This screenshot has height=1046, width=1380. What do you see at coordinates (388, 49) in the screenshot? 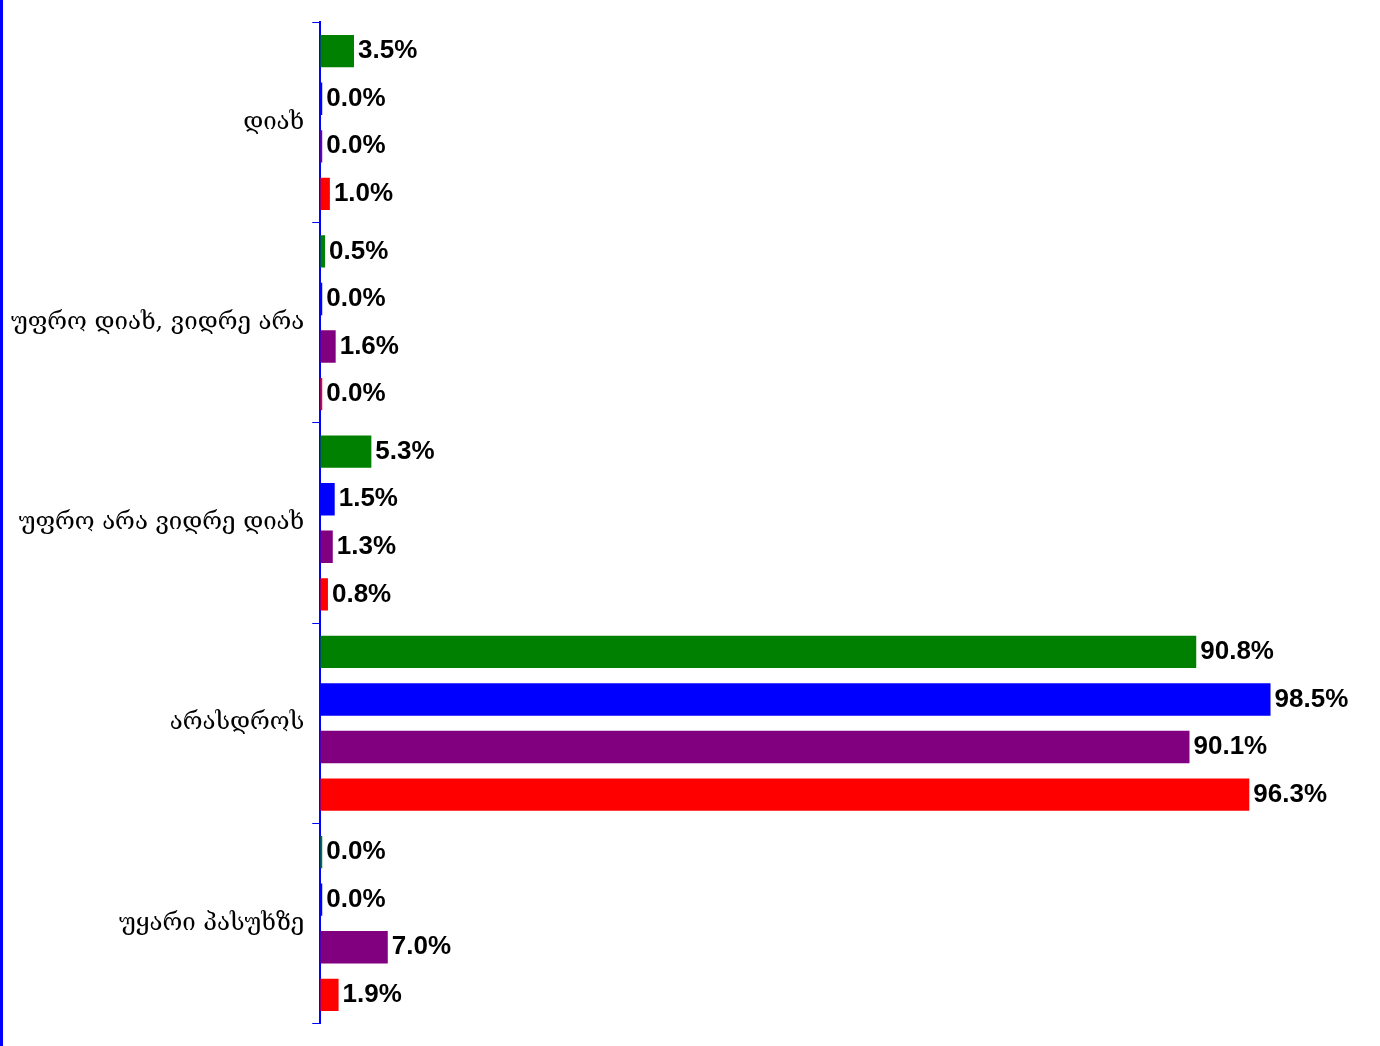
I see `data-label: 3.5%` at bounding box center [388, 49].